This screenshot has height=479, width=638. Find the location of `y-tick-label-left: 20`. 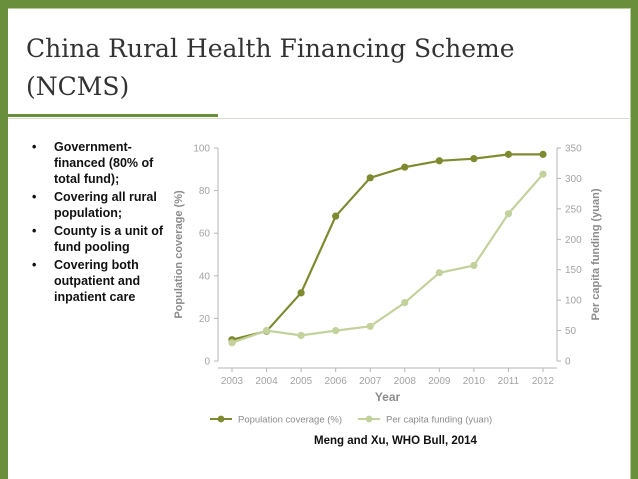

y-tick-label-left: 20 is located at coordinates (205, 319).